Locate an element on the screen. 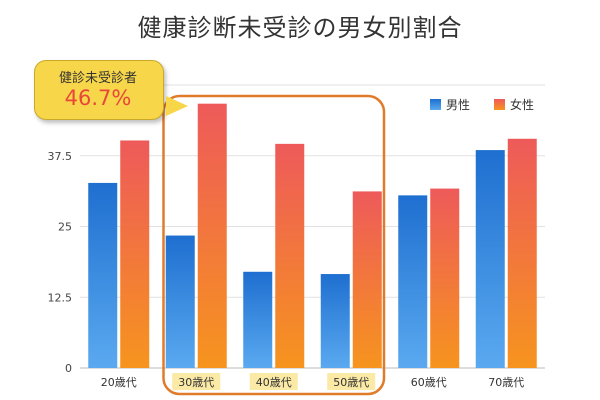  x-tick-label: 60歳代 is located at coordinates (429, 382).